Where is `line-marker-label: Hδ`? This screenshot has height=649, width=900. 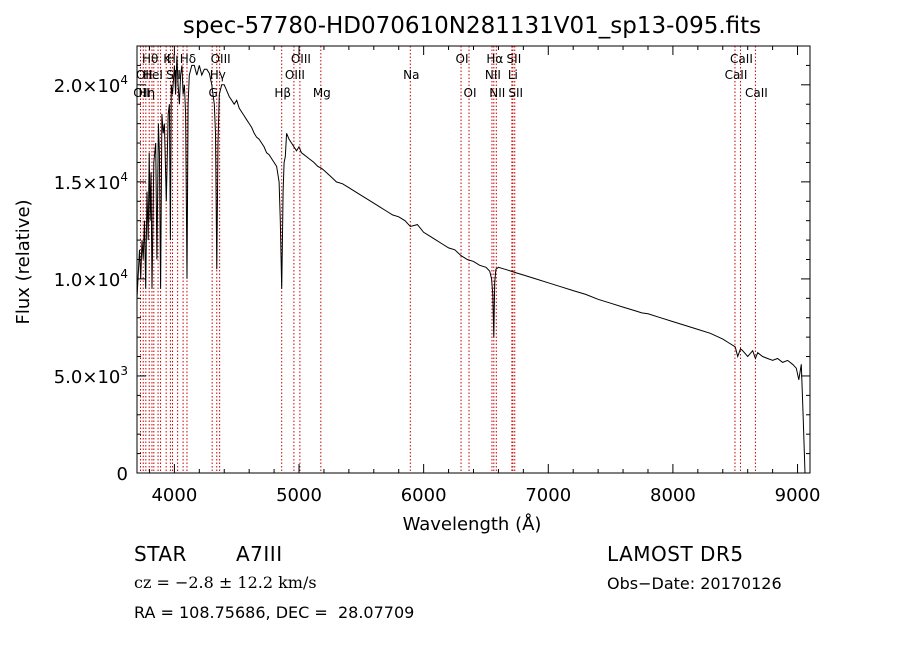 line-marker-label: Hδ is located at coordinates (188, 59).